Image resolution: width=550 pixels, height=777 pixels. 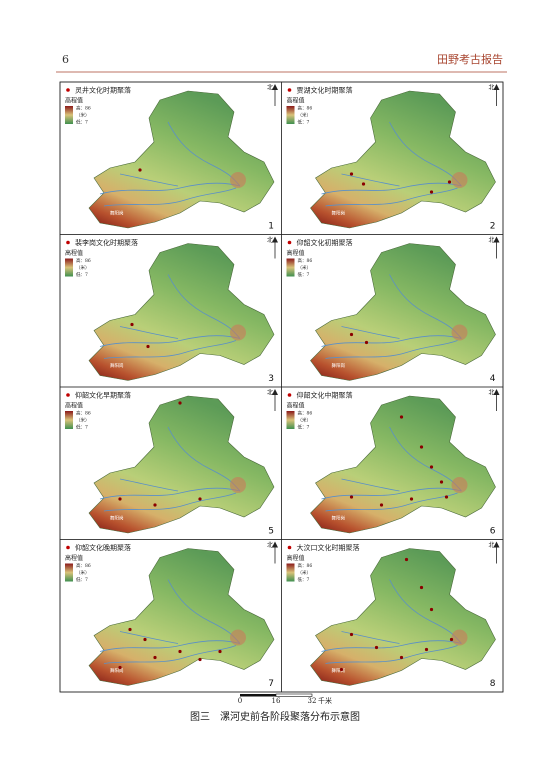 I want to click on scale-unit: 千米, so click(x=325, y=700).